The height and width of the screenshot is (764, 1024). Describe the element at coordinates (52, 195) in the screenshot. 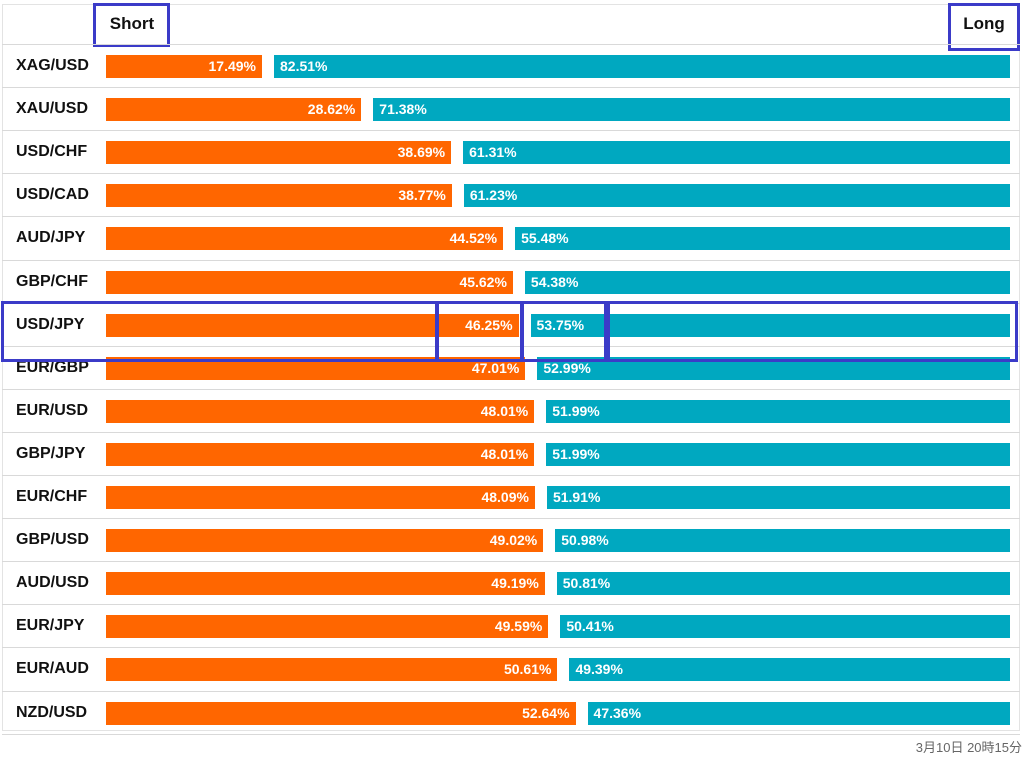

I see `pair-label: USD/CAD` at that location.